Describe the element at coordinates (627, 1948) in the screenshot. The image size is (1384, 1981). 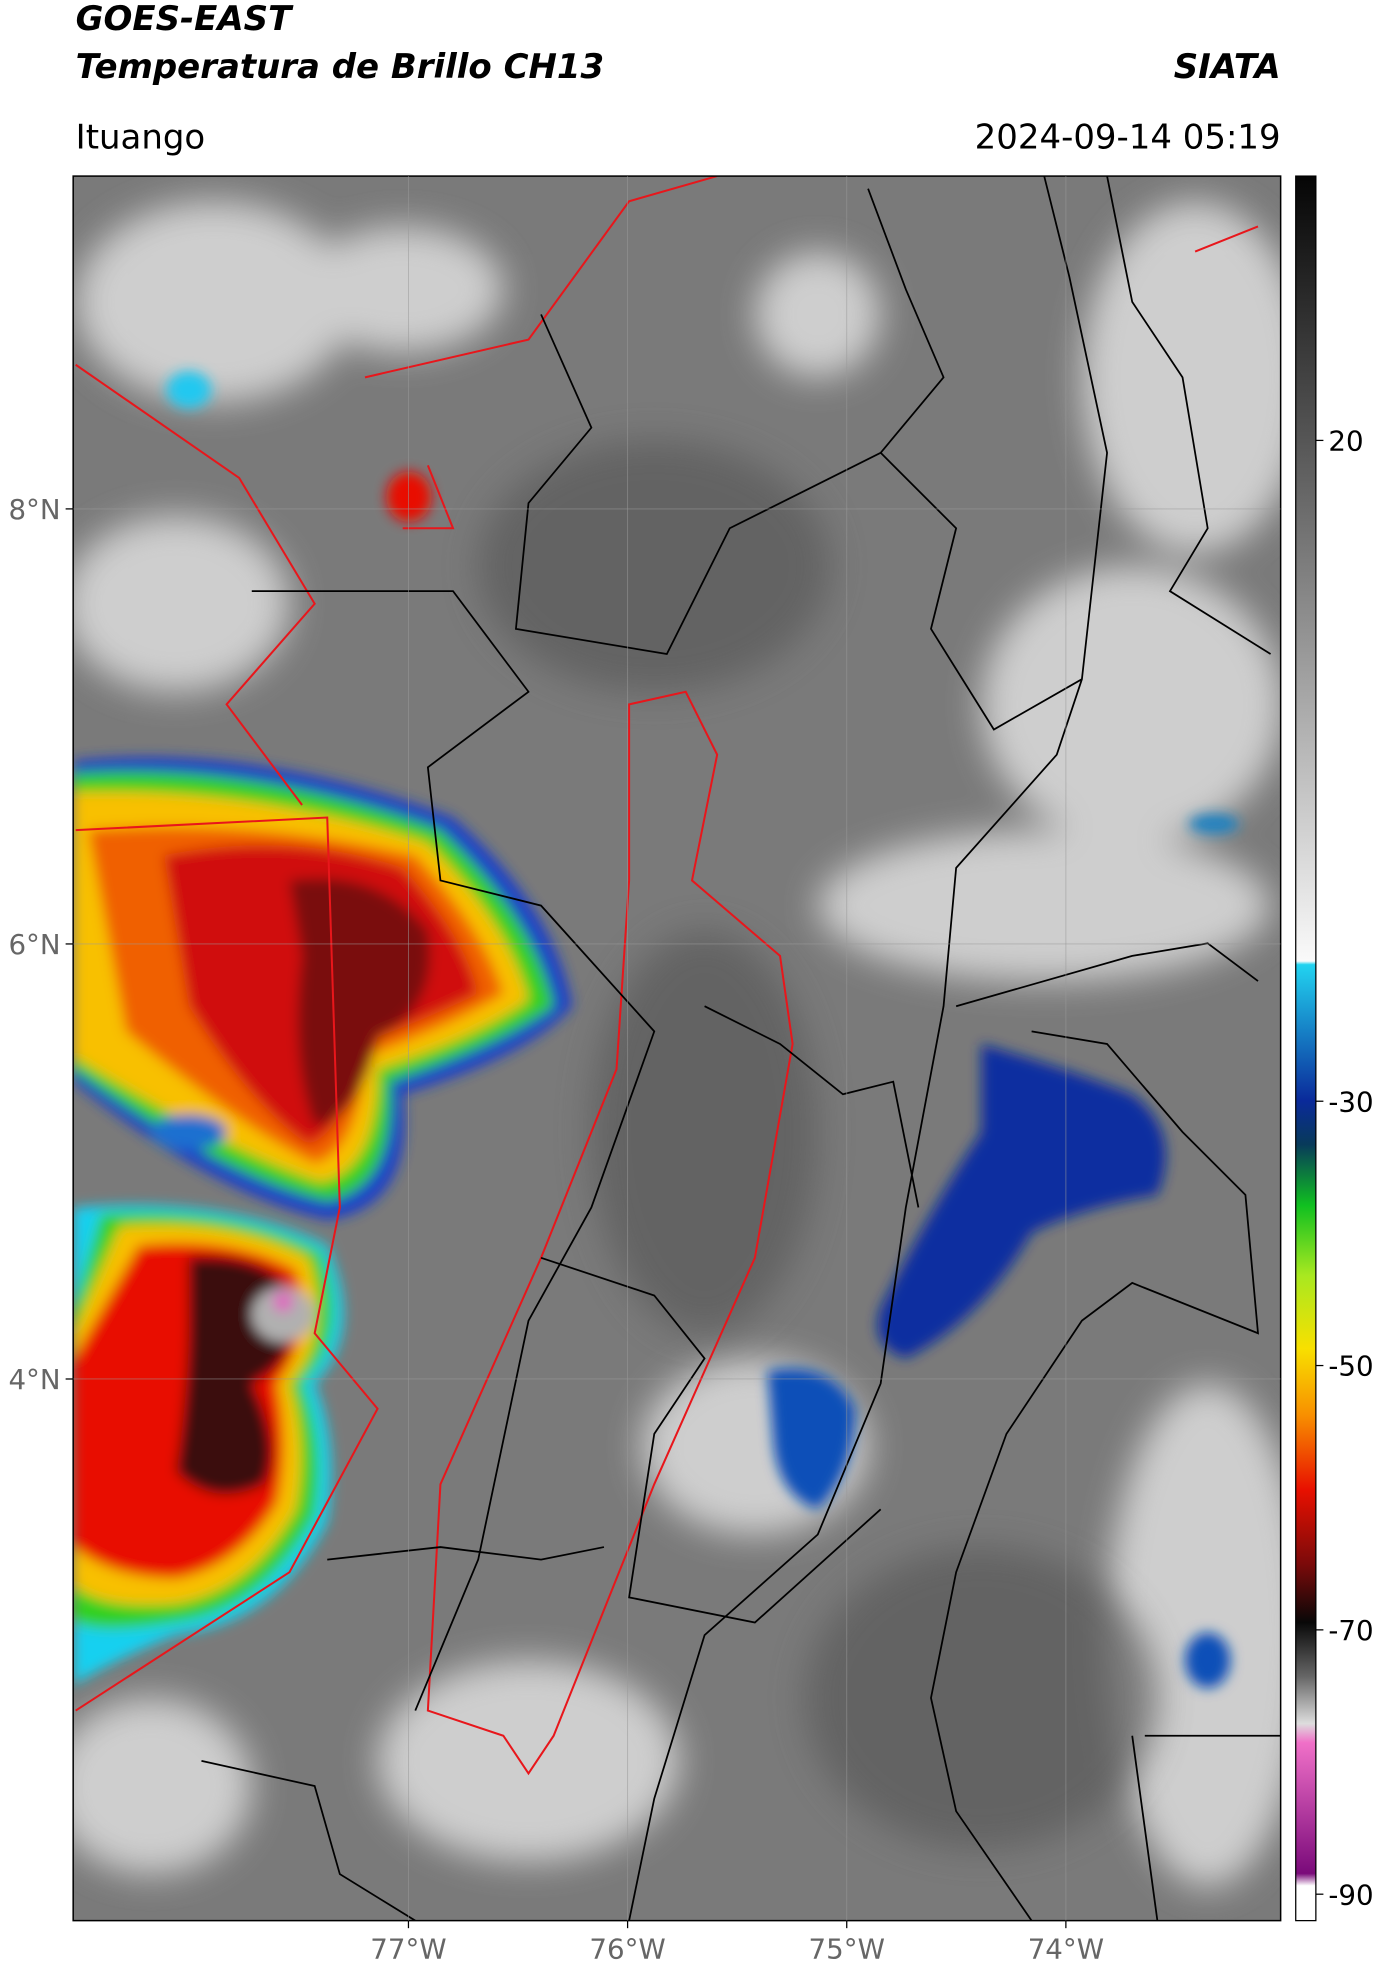
I see `x-tick-label: 76°W` at that location.